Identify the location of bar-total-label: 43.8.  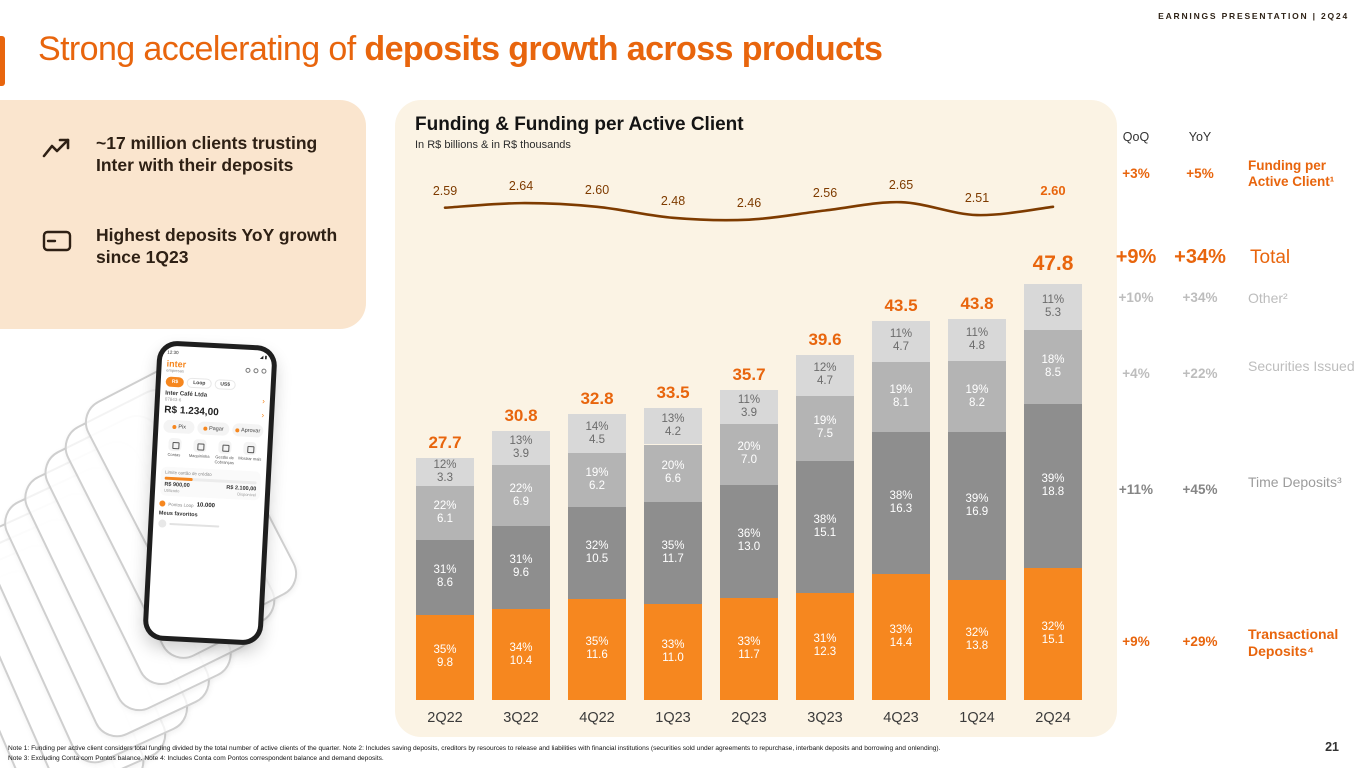
(977, 303).